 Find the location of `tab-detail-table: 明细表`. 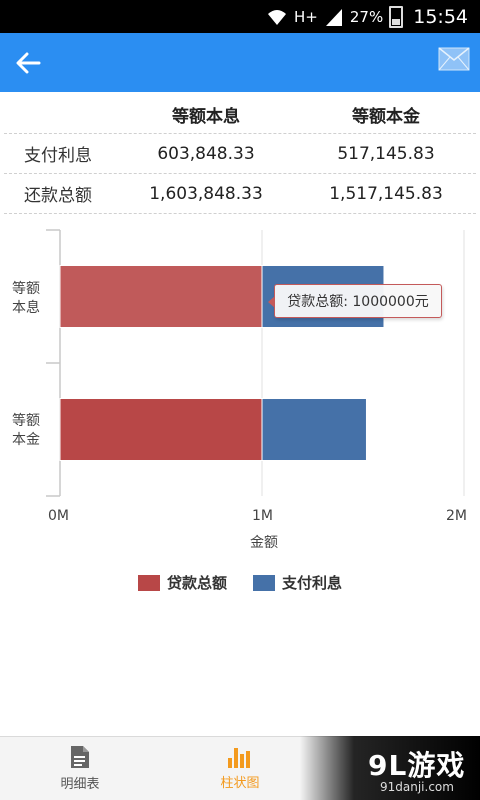

tab-detail-table: 明细表 is located at coordinates (80, 768).